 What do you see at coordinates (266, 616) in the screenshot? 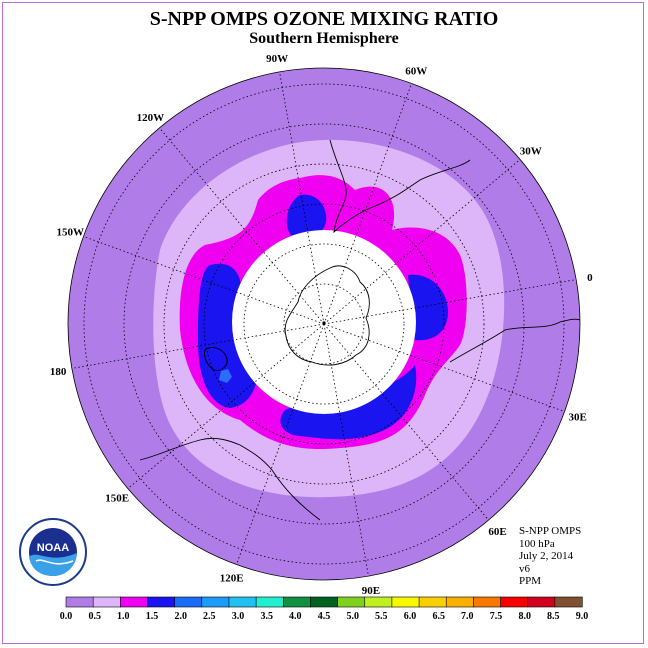
I see `colorbar-tick-label: 3.5` at bounding box center [266, 616].